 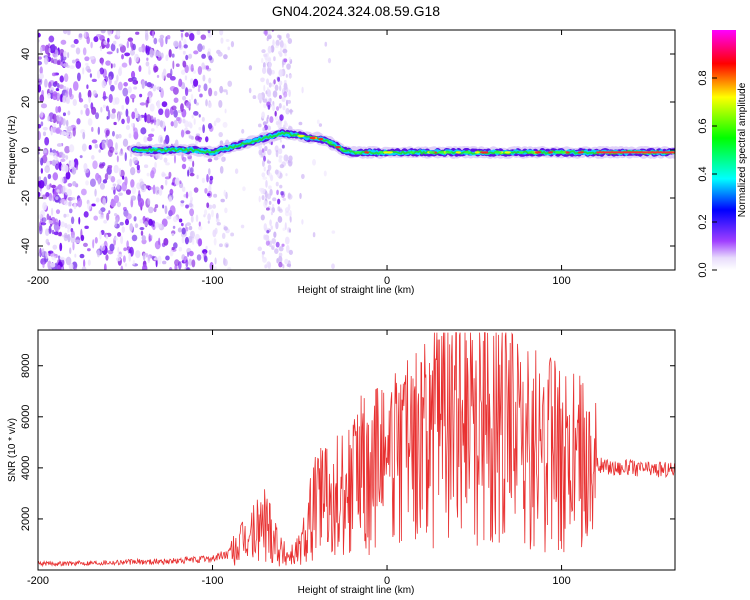 I want to click on spectrogram-y-tick-label: 40, so click(x=26, y=54).